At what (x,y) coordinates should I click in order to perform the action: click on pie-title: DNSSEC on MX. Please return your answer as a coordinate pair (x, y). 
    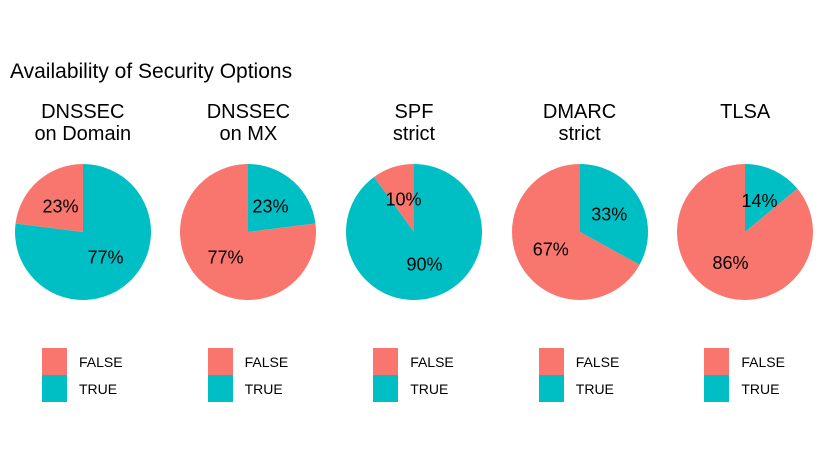
    Looking at the image, I should click on (249, 123).